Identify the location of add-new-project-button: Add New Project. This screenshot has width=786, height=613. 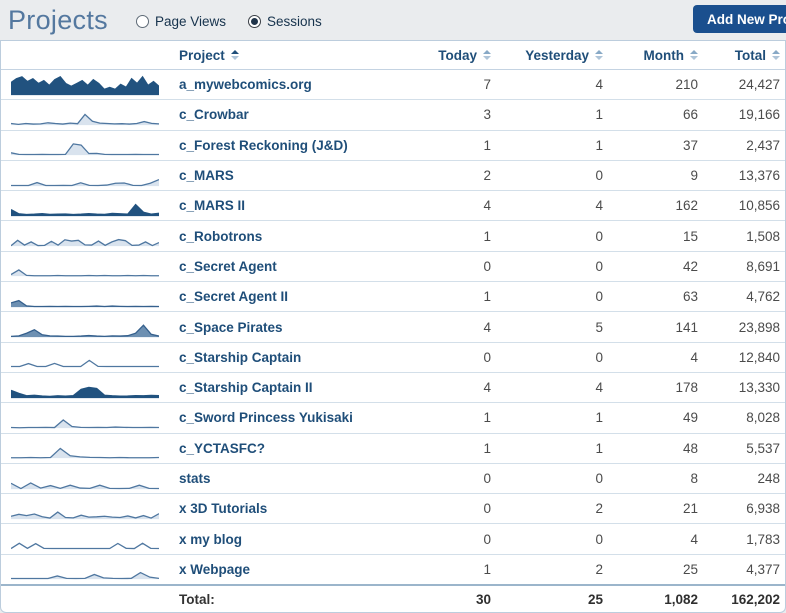
(739, 19).